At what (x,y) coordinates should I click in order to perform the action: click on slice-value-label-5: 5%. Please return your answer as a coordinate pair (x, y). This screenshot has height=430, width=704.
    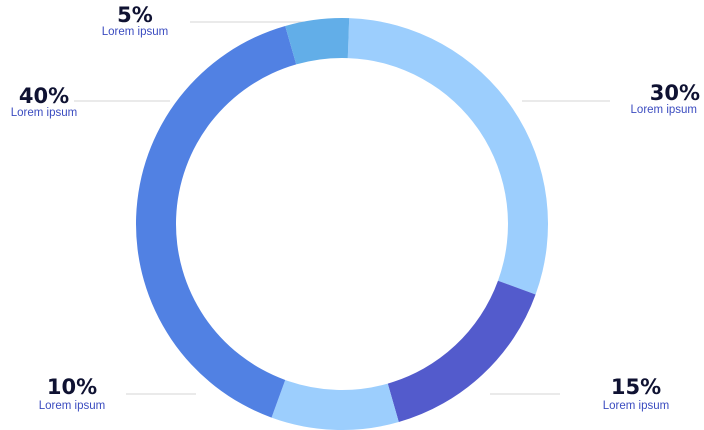
    Looking at the image, I should click on (135, 15).